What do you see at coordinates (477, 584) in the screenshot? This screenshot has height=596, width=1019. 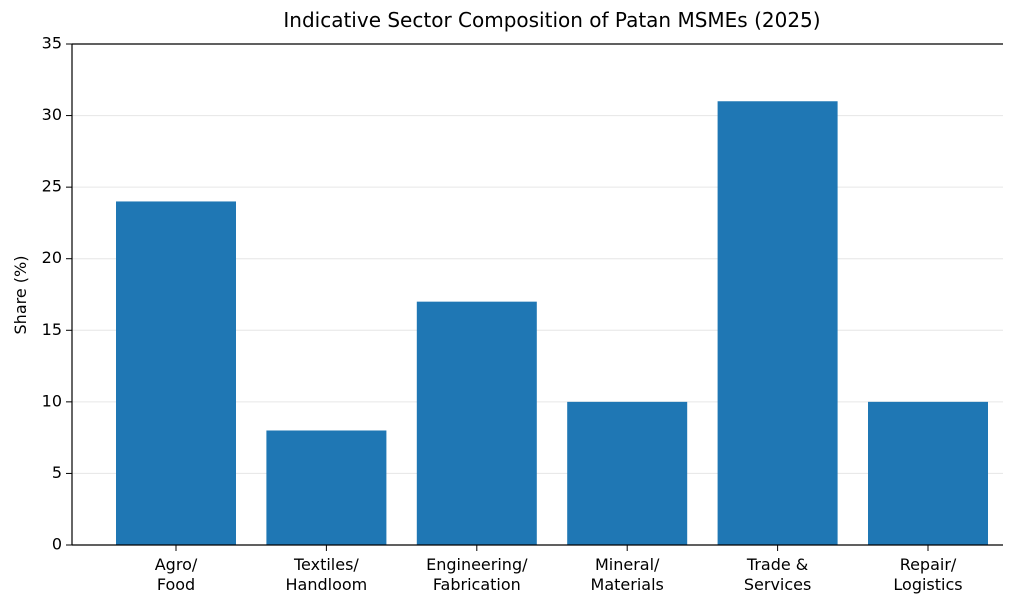 I see `x-tick-label-line: Fabrication` at bounding box center [477, 584].